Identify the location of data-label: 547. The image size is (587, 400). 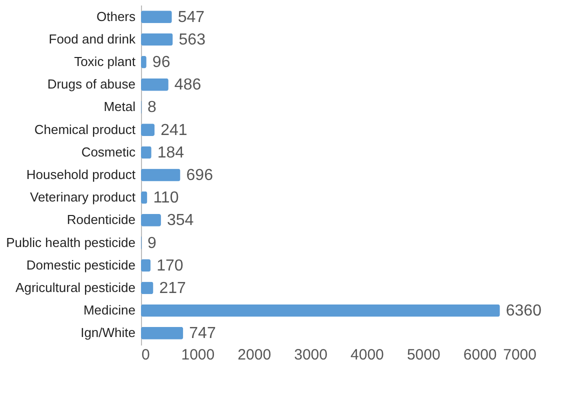
(191, 17).